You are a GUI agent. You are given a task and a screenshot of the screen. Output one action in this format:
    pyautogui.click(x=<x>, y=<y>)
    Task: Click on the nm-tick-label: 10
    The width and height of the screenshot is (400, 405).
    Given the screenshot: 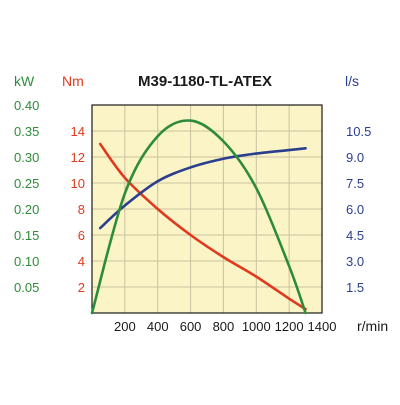 What is the action you would take?
    pyautogui.click(x=78, y=183)
    